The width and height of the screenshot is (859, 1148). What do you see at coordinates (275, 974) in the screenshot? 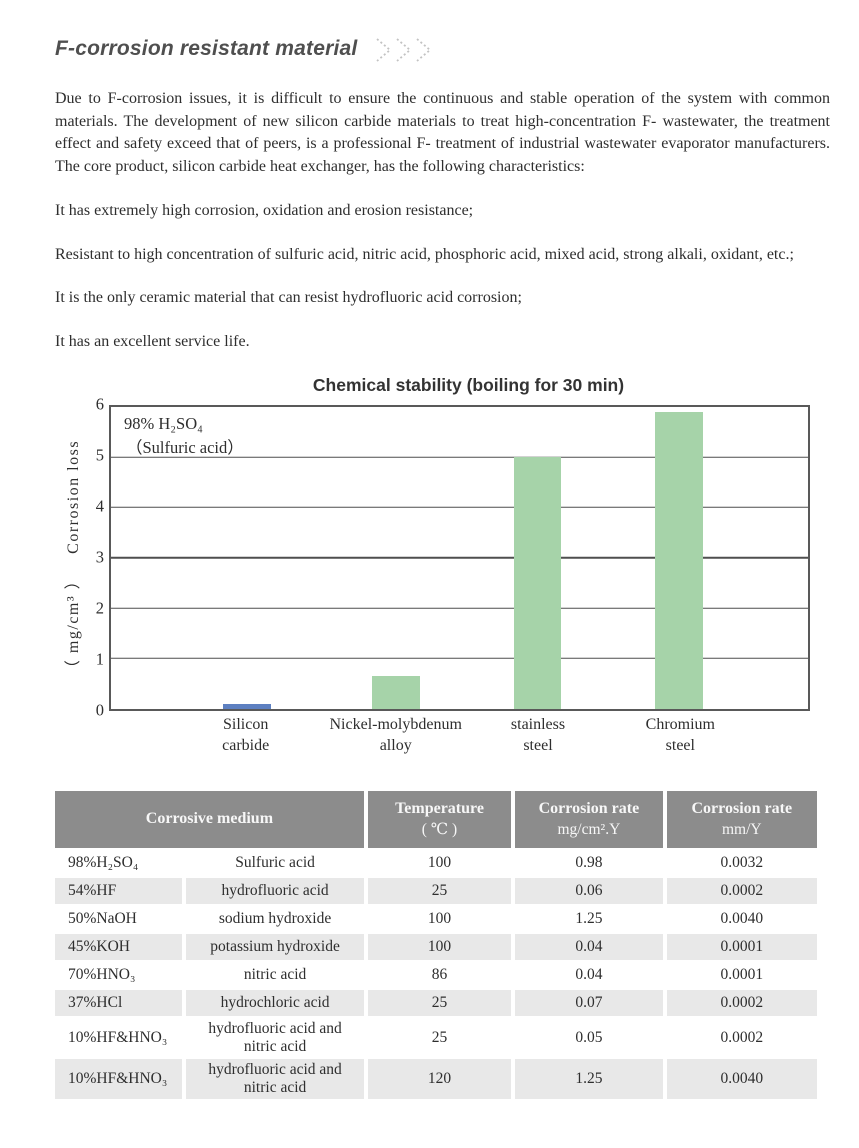
I see `table-cell-name: nitric acid` at bounding box center [275, 974].